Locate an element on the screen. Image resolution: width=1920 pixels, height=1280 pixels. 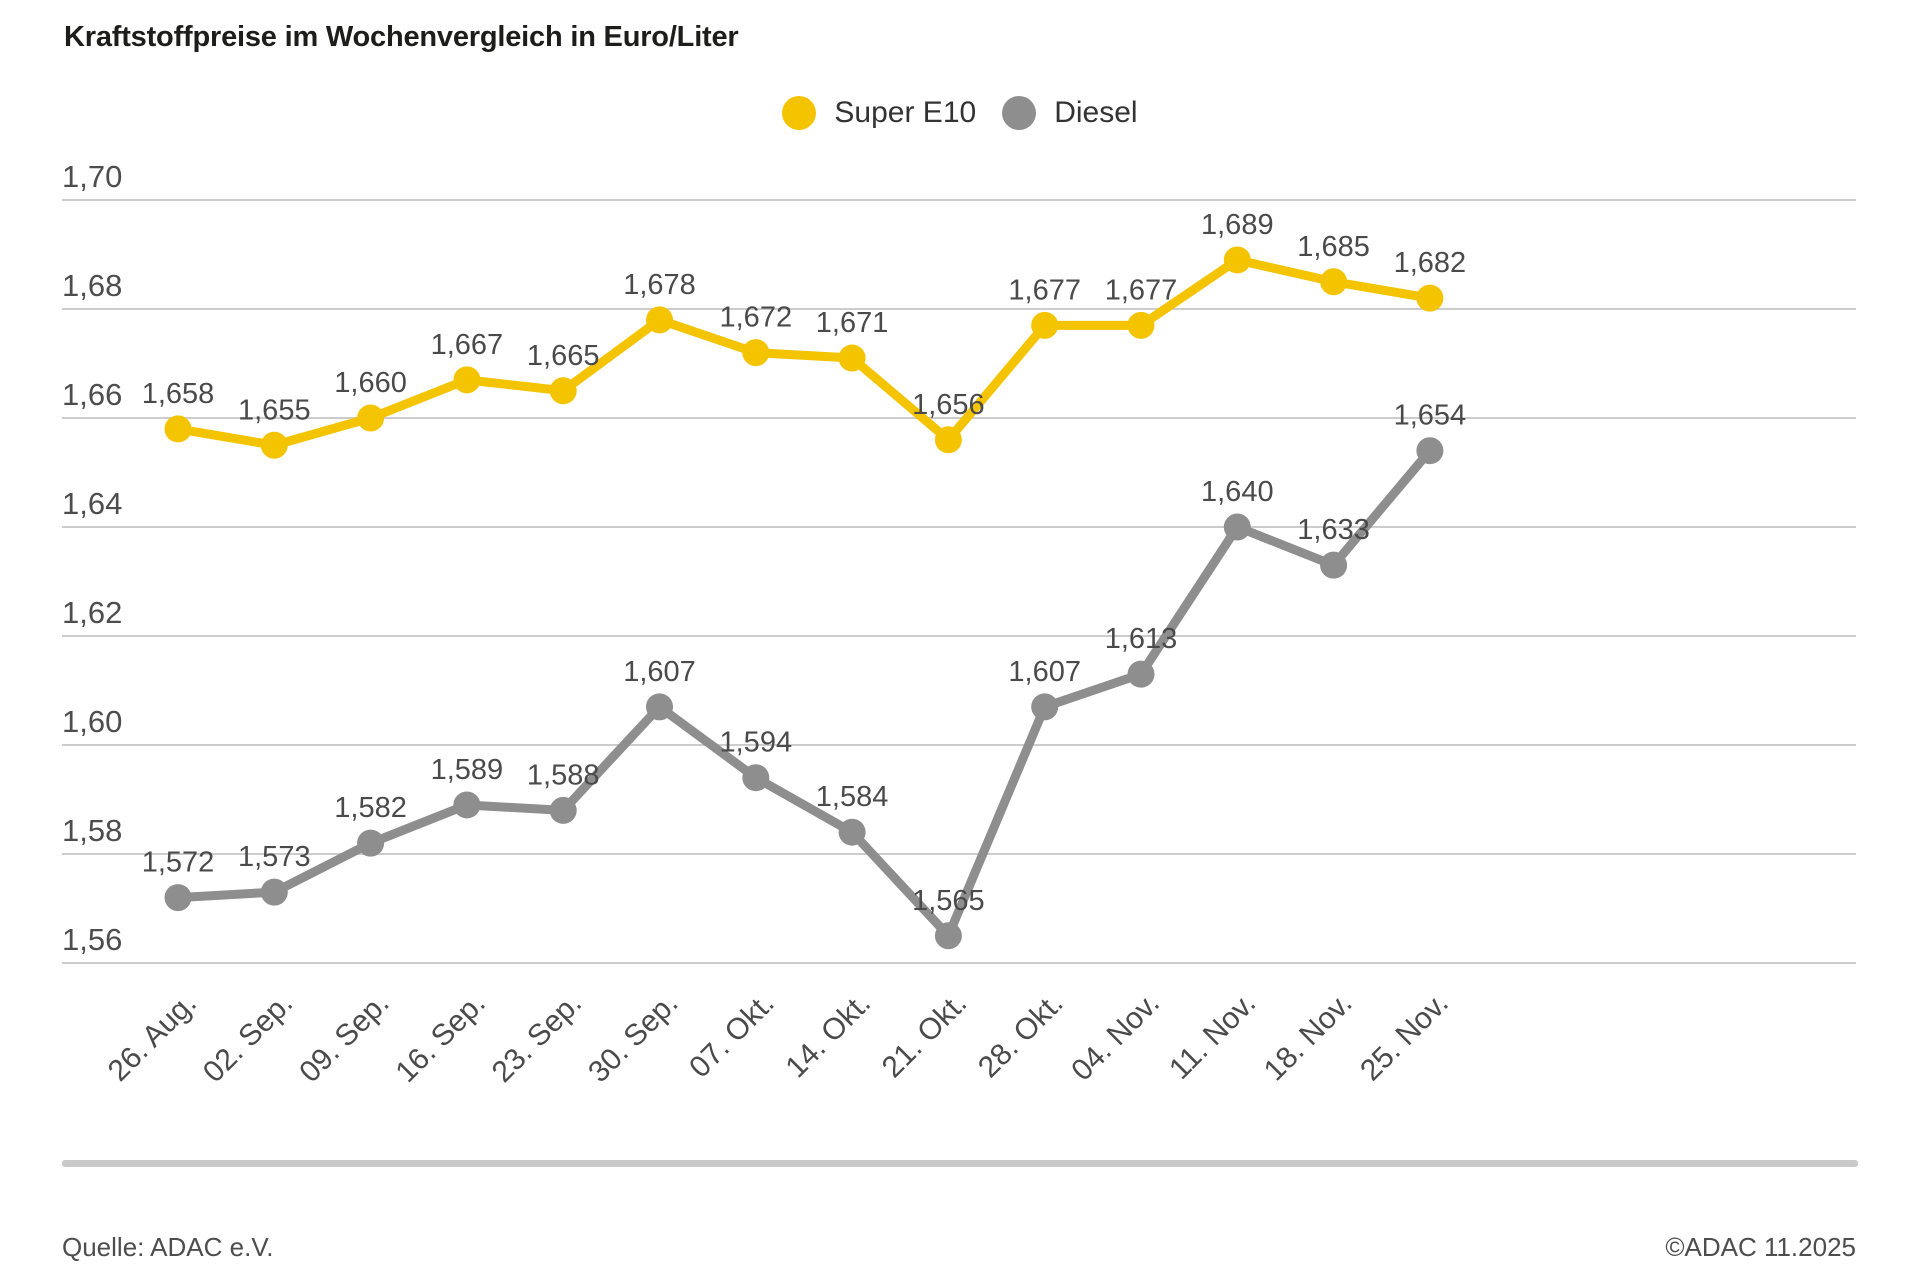
y-tick-label: 1,62 is located at coordinates (92, 612).